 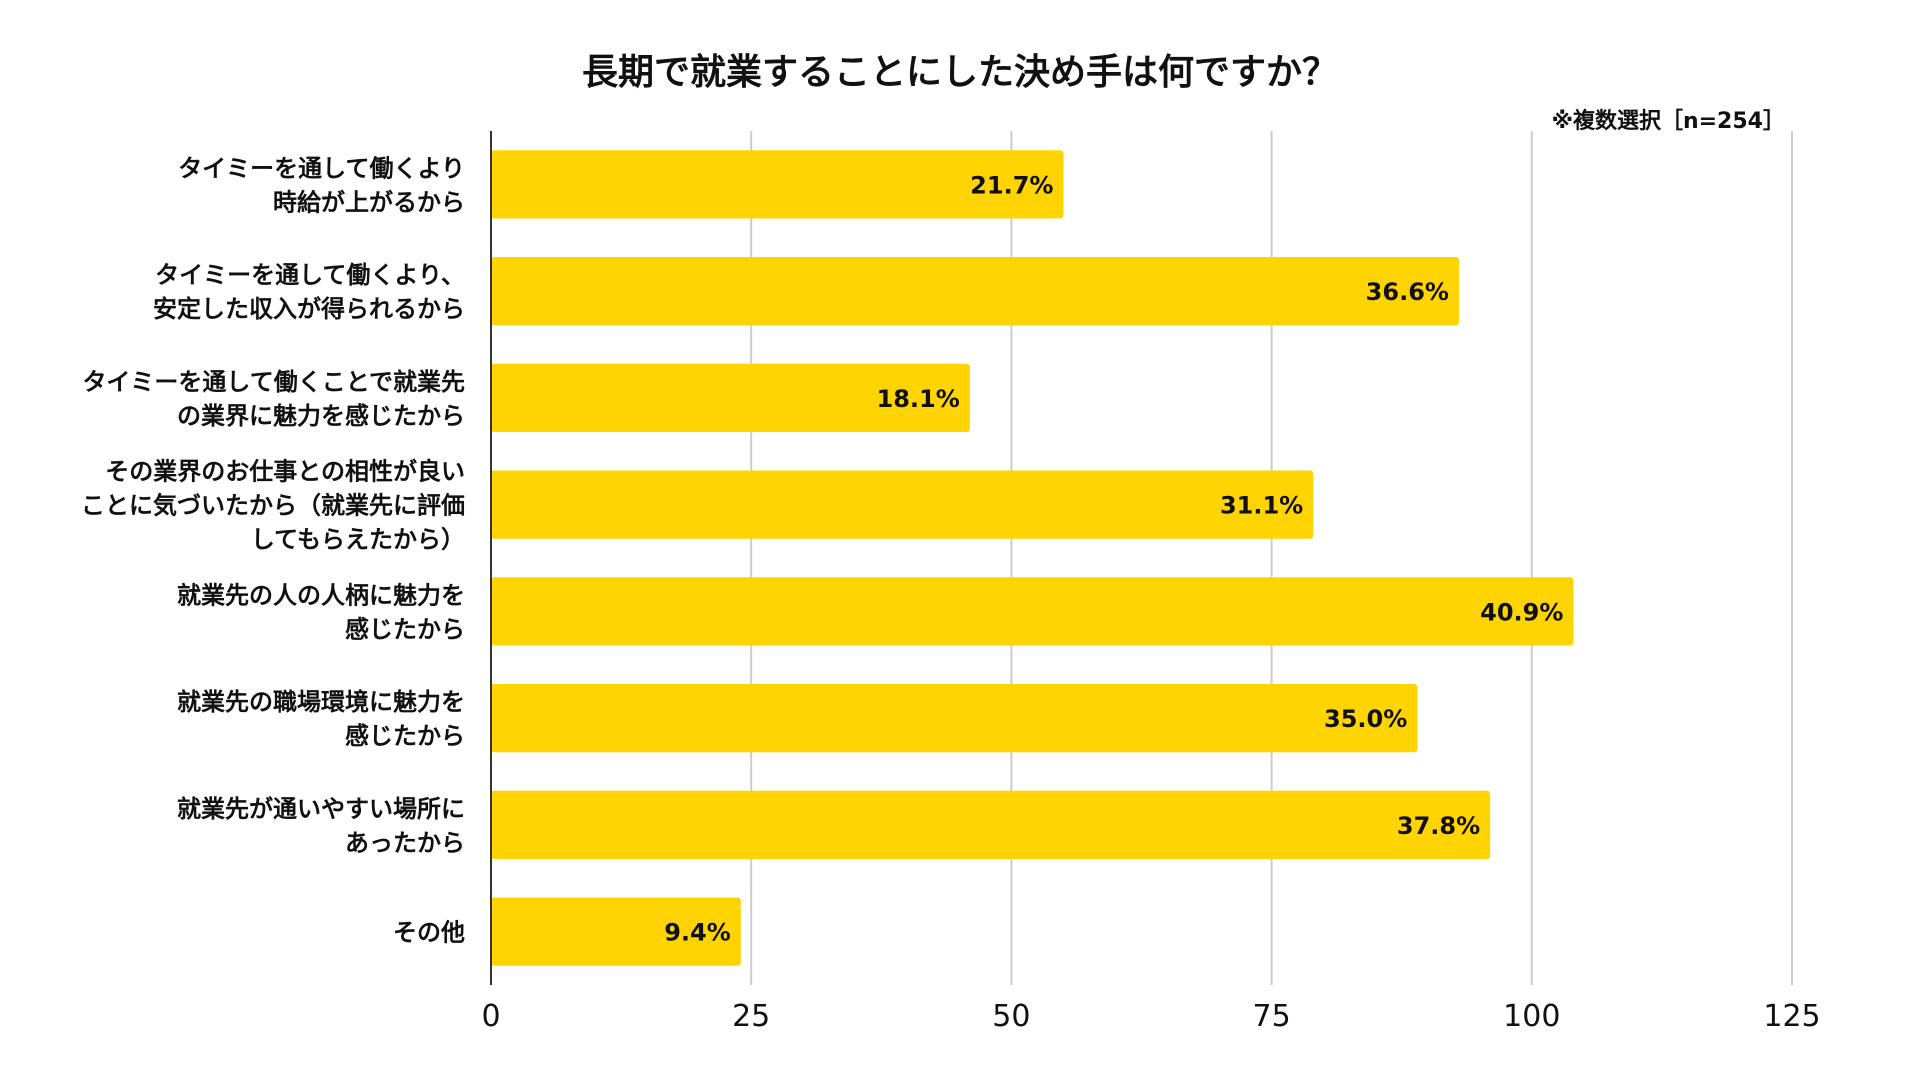 I want to click on category-label: その業界のお仕事との相性が良い, so click(x=285, y=472).